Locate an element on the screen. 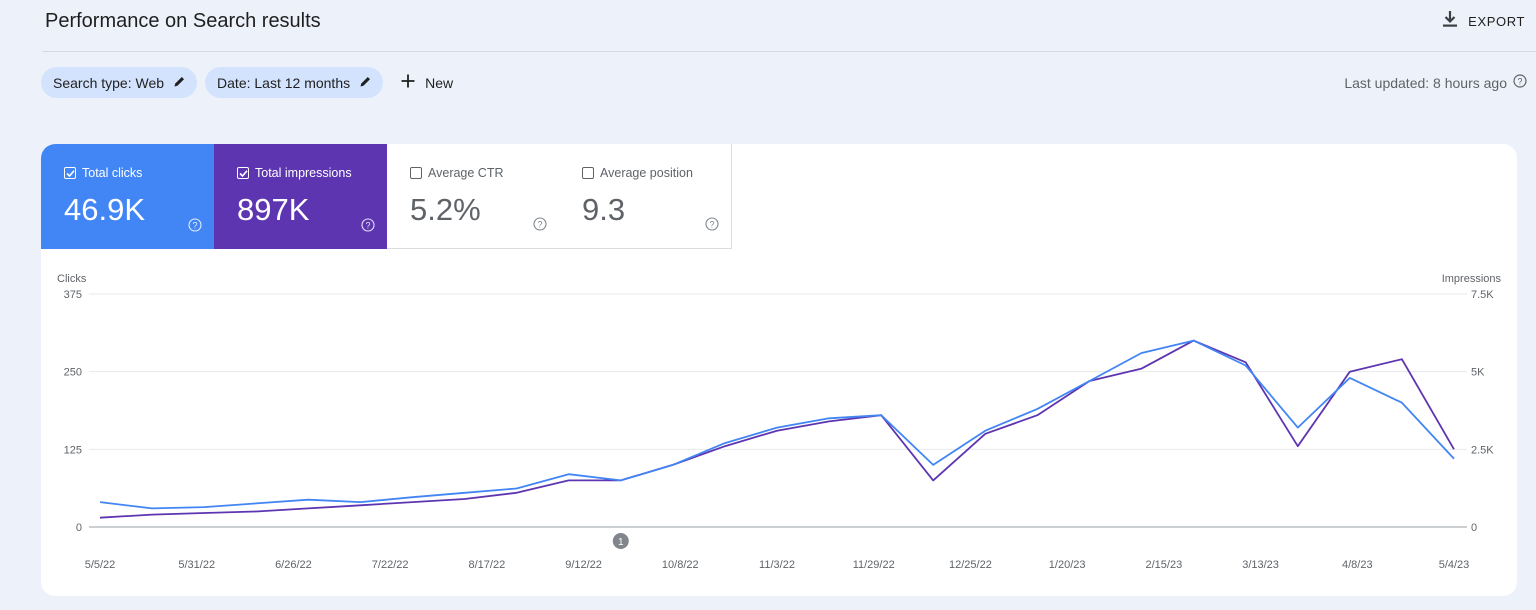 Image resolution: width=1536 pixels, height=610 pixels. export-label: EXPORT is located at coordinates (1496, 21).